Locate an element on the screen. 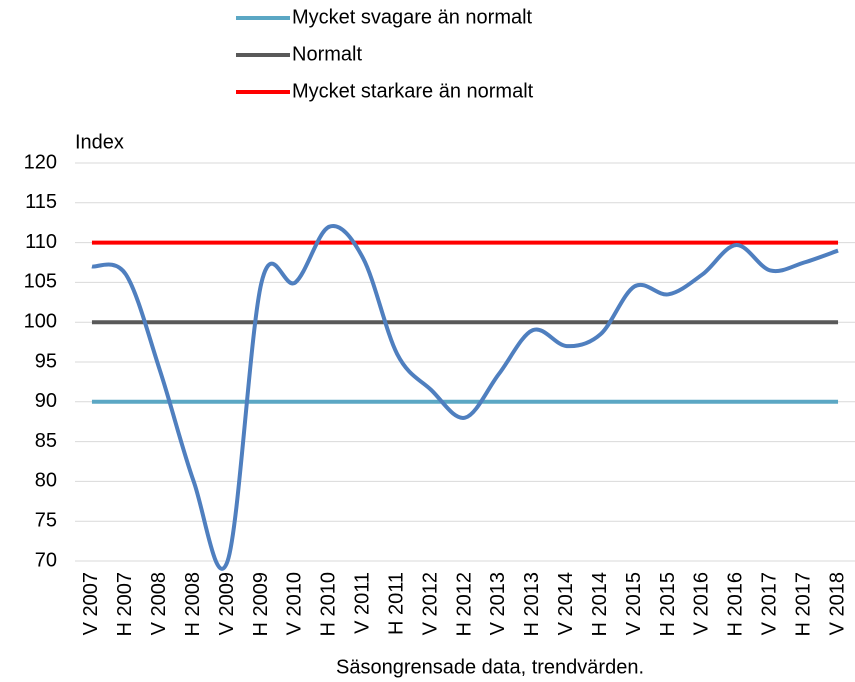 Image resolution: width=855 pixels, height=682 pixels. x-tick-label: H 2008 is located at coordinates (193, 604).